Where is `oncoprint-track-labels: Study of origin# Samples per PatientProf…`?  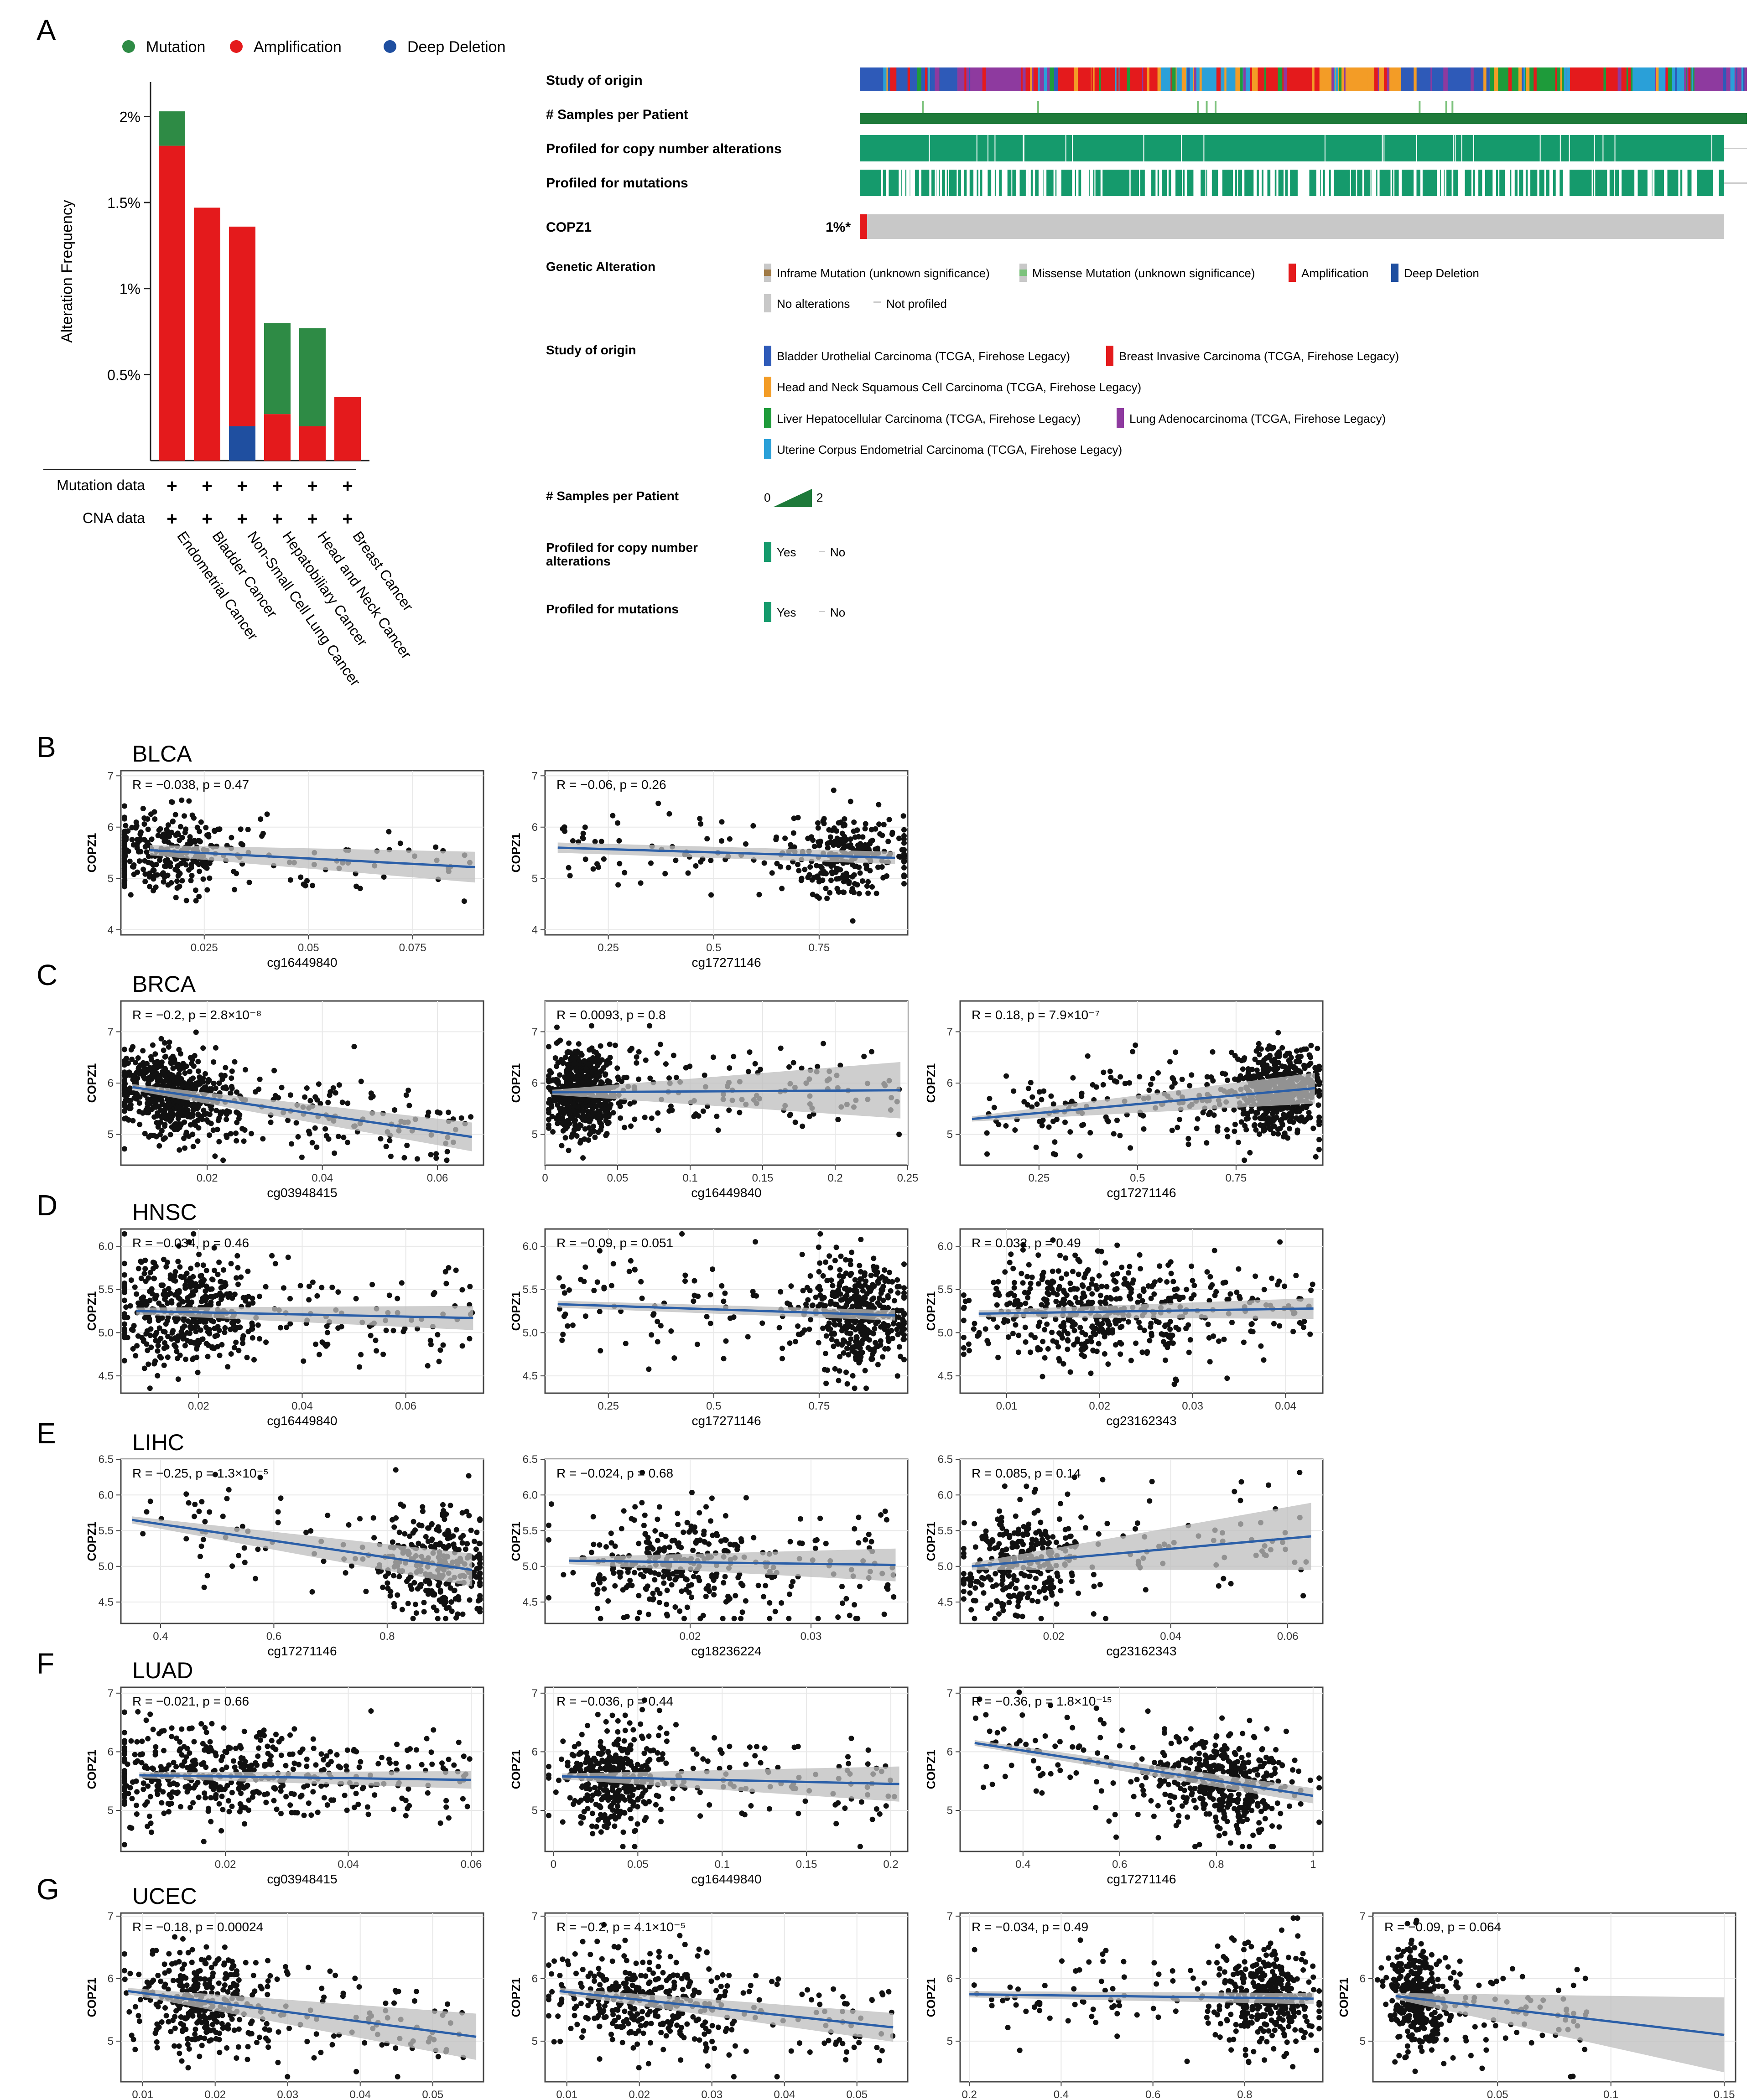
oncoprint-track-labels: Study of origin# Samples per PatientProf… is located at coordinates (664, 154).